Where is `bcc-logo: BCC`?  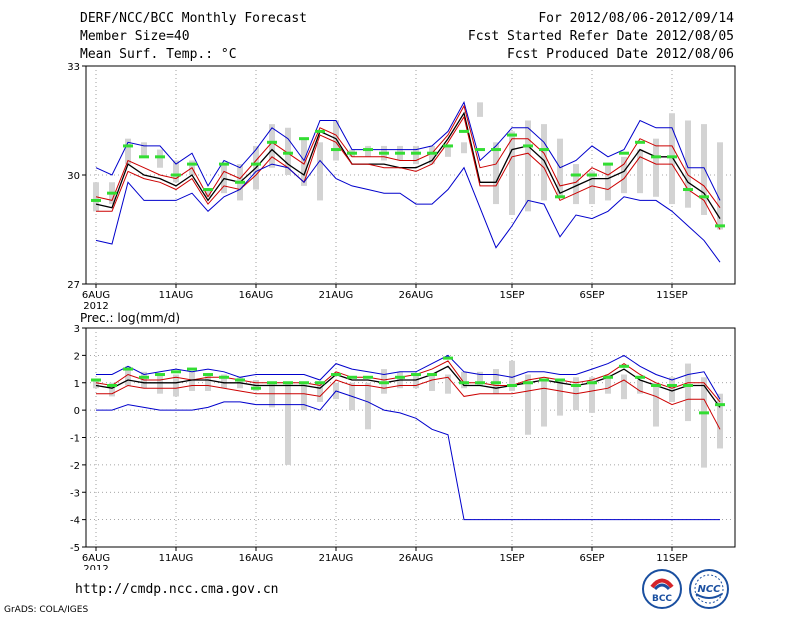
bcc-logo: BCC is located at coordinates (662, 589).